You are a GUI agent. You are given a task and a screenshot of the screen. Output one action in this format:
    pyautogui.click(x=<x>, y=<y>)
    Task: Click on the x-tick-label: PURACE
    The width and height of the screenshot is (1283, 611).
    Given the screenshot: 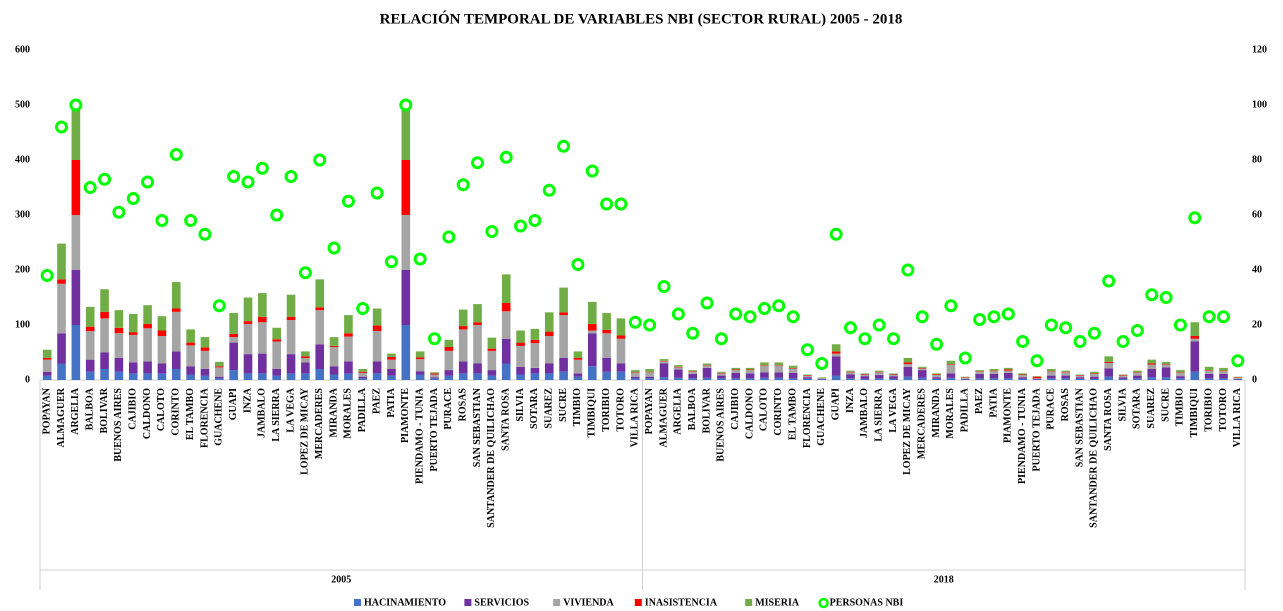 What is the action you would take?
    pyautogui.click(x=448, y=409)
    